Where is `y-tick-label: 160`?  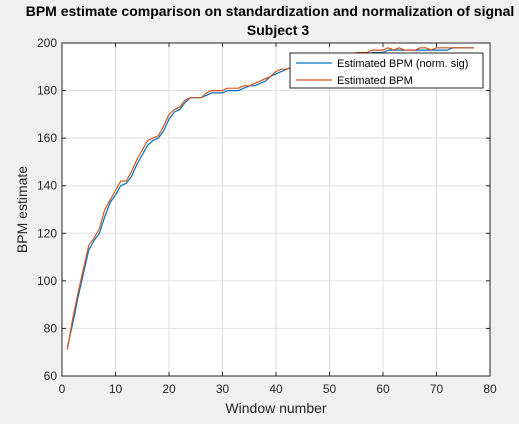
y-tick-label: 160 is located at coordinates (47, 138).